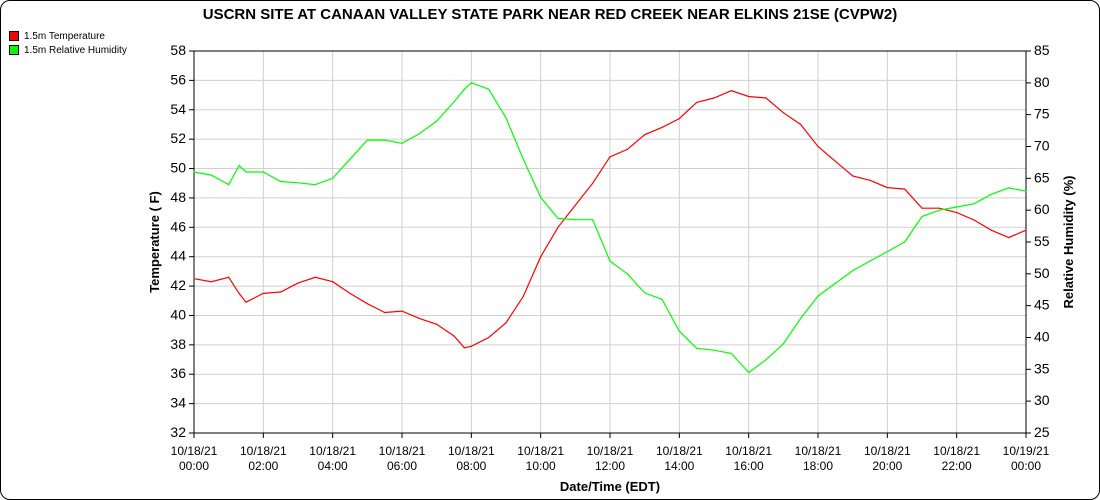 This screenshot has height=500, width=1100. I want to click on y-tick-label: 58, so click(178, 50).